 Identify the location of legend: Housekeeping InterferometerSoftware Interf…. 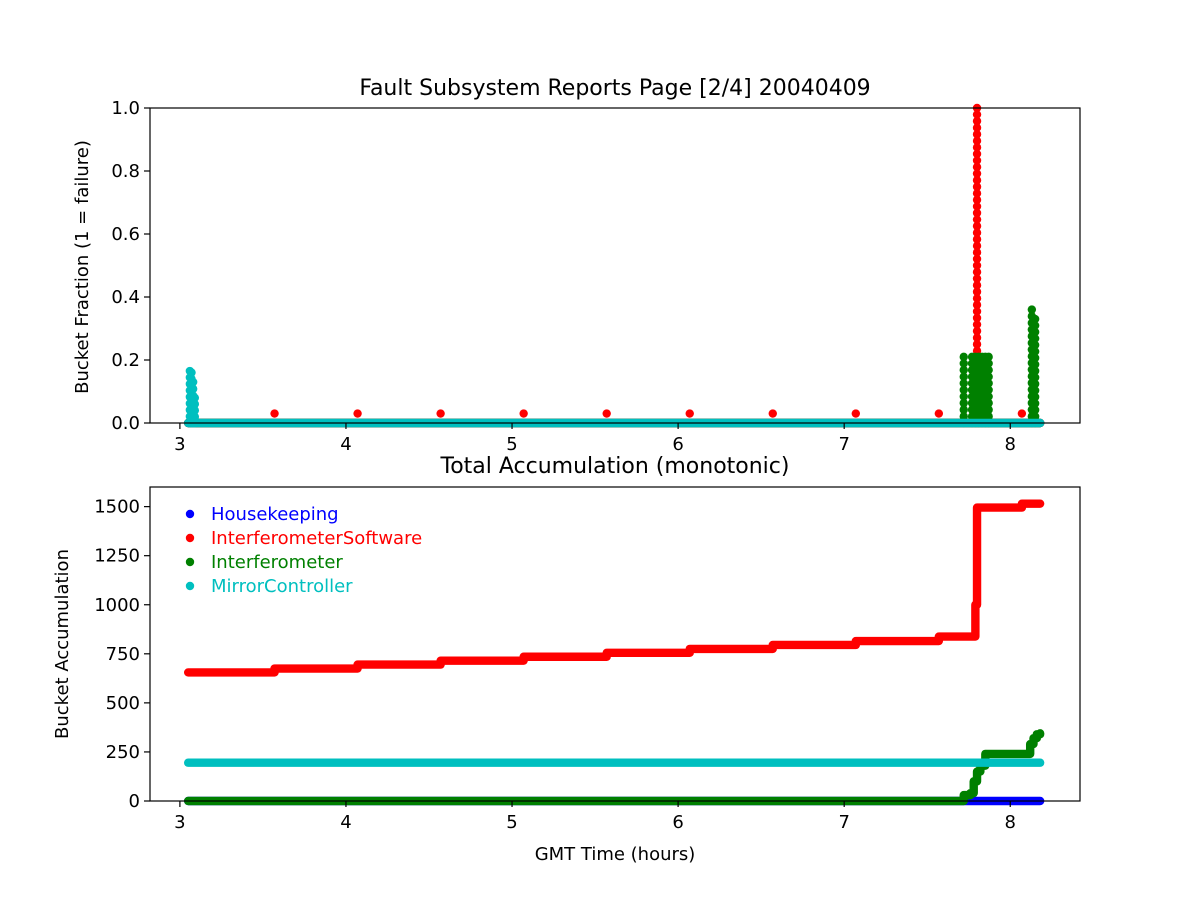
(303, 550).